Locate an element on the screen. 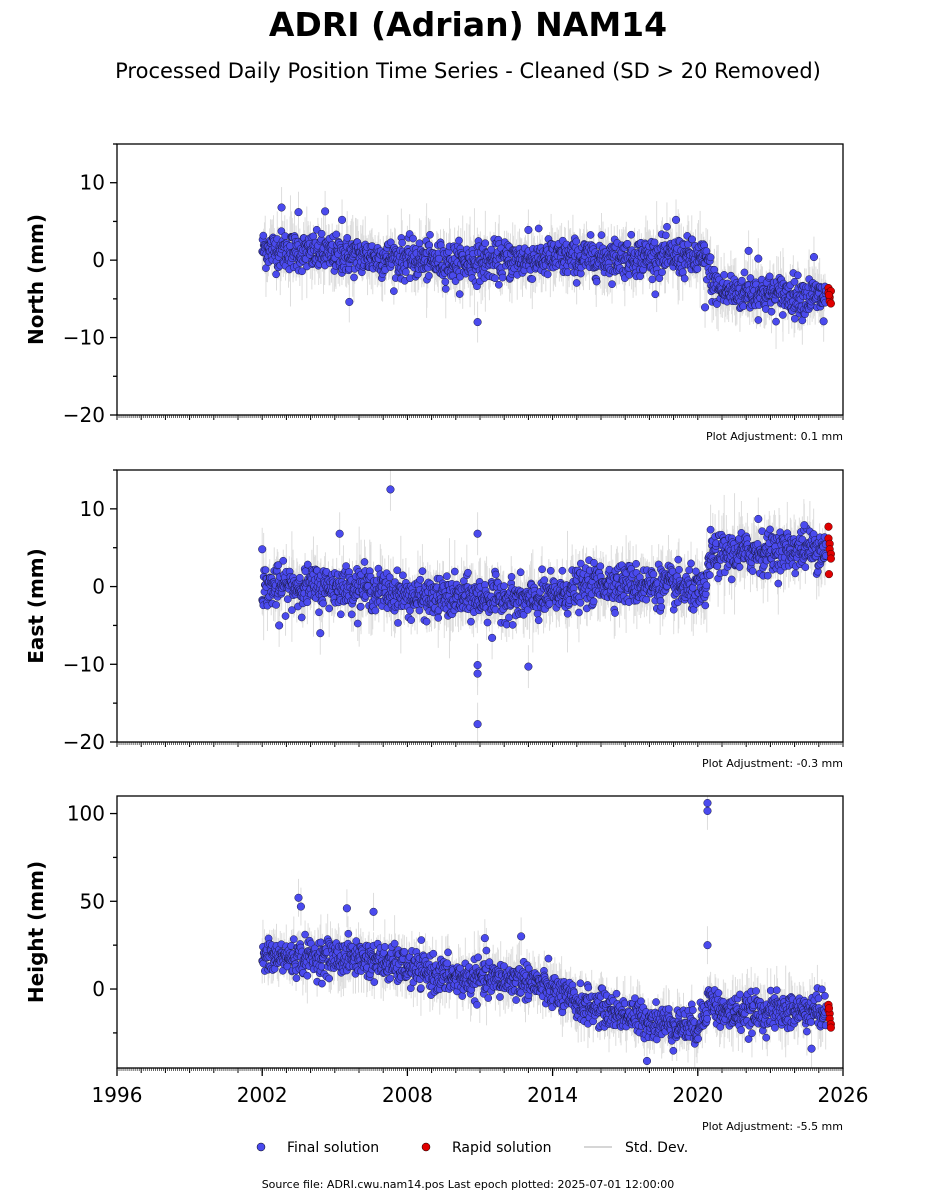  y-tick-label: −10 is located at coordinates (84, 338).